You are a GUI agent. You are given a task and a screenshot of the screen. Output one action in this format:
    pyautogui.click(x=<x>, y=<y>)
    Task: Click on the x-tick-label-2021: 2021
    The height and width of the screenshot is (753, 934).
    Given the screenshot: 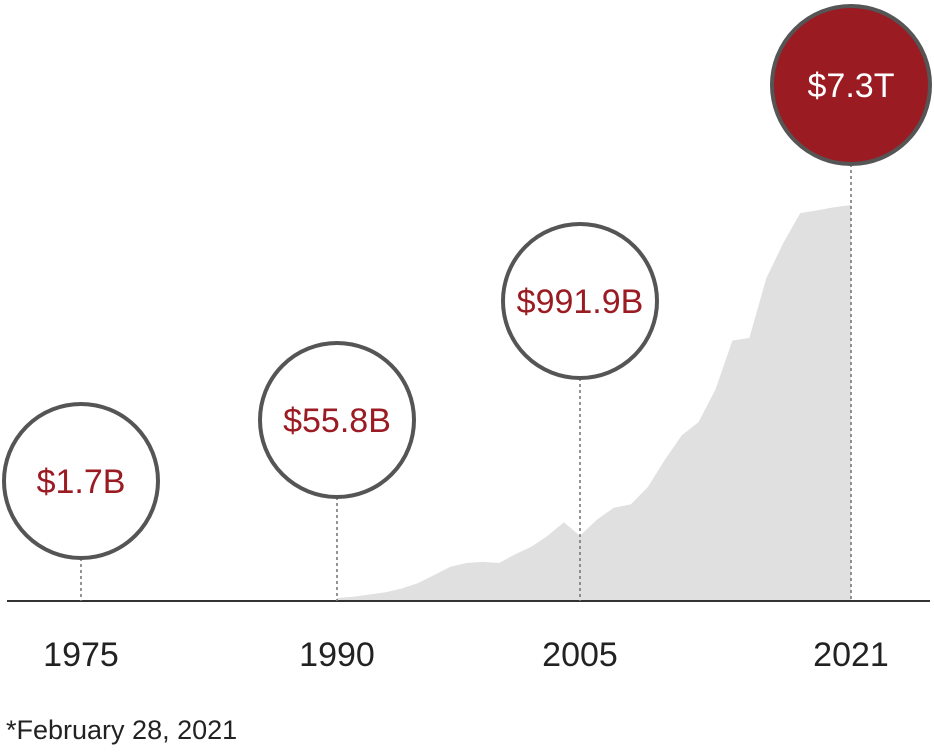 What is the action you would take?
    pyautogui.click(x=851, y=655)
    